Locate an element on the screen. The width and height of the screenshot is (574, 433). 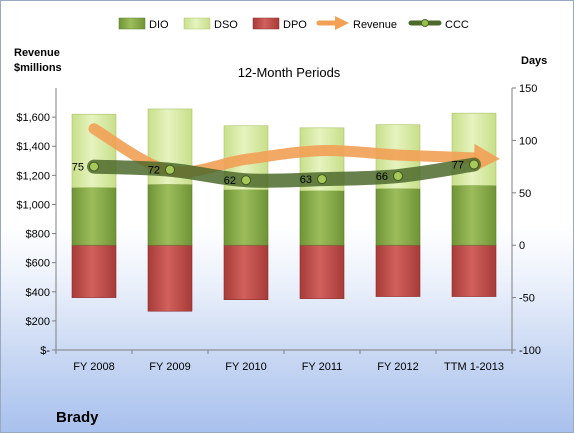
ccc-label-1: 72 is located at coordinates (154, 171).